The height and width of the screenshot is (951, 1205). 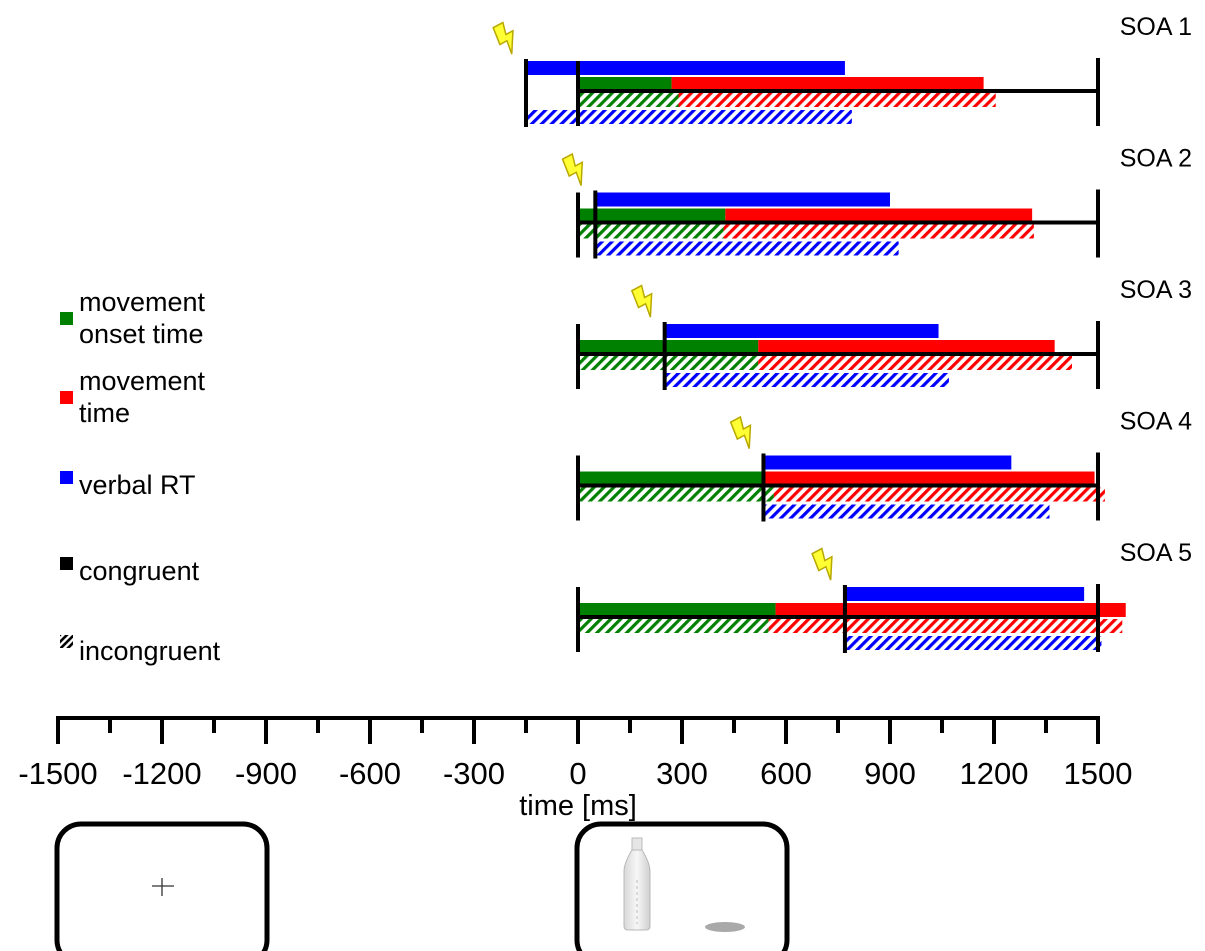 What do you see at coordinates (57, 773) in the screenshot?
I see `x-tick-label: -1500` at bounding box center [57, 773].